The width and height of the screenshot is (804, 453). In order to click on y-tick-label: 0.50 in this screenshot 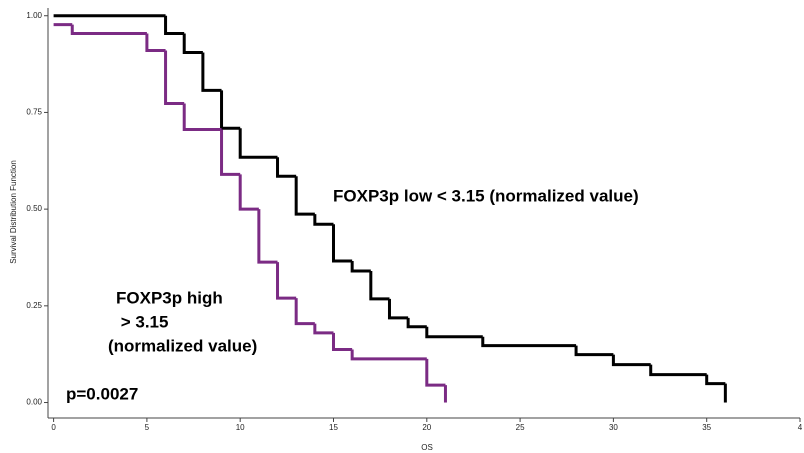, I will do `click(34, 208)`.